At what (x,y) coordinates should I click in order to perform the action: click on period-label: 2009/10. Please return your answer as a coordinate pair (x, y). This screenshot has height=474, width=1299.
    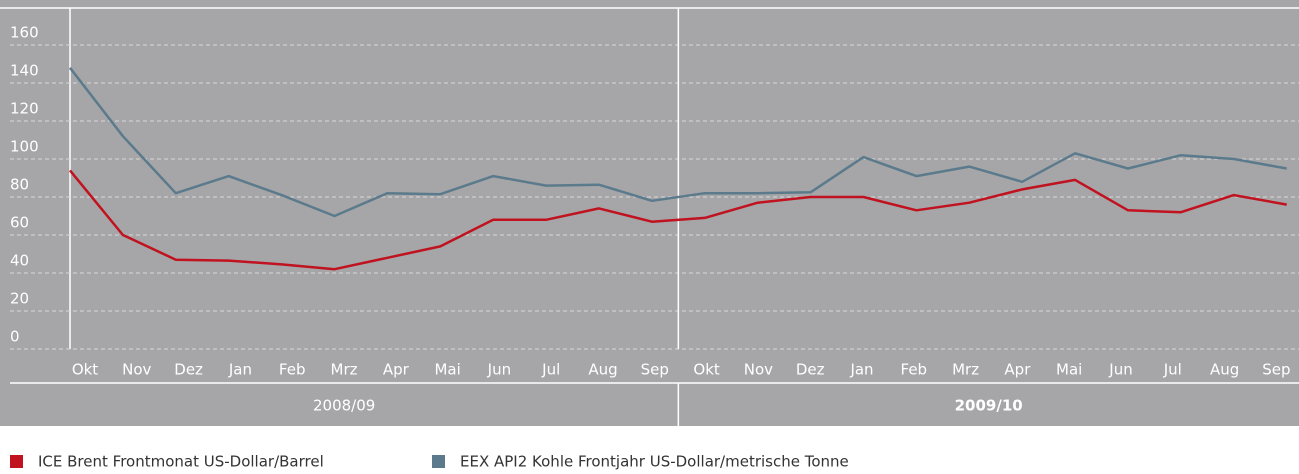
    Looking at the image, I should click on (989, 406).